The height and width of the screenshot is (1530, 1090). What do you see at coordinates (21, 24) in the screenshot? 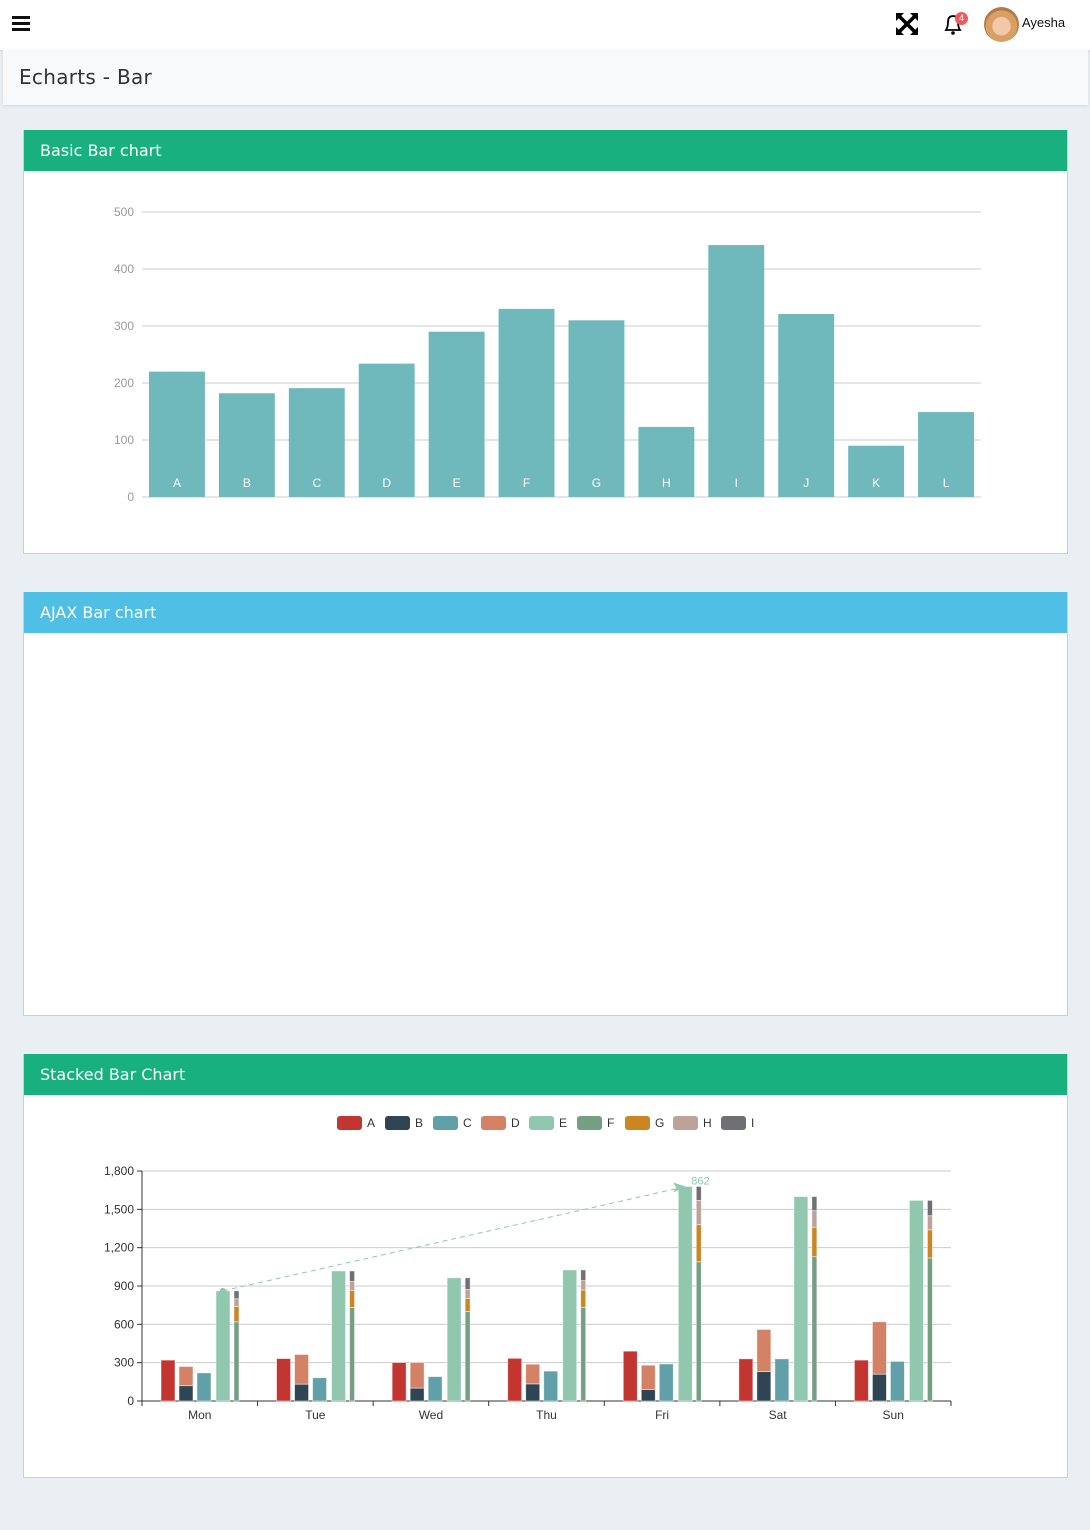
I see `menu-icon` at bounding box center [21, 24].